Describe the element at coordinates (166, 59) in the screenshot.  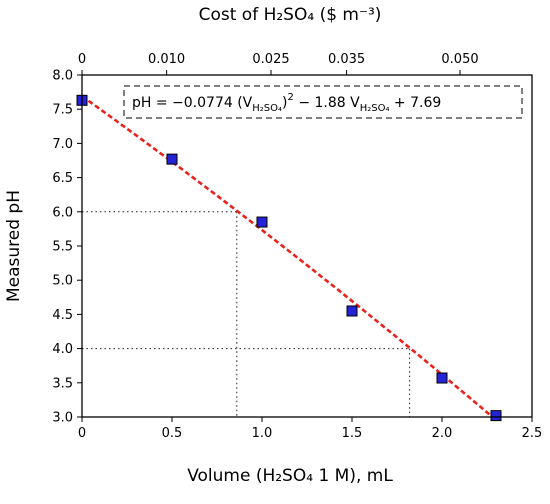
I see `top-tick-label: 0.010` at that location.